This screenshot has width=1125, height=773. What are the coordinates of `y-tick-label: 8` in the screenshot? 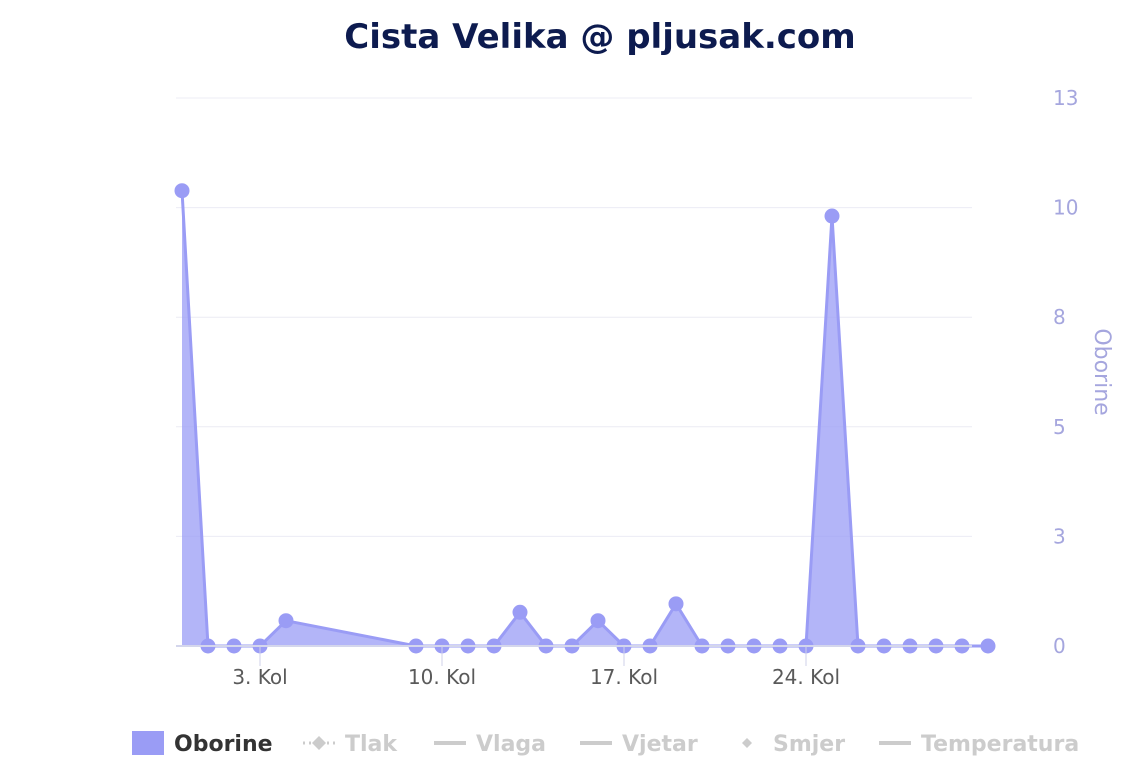 It's located at (1059, 317).